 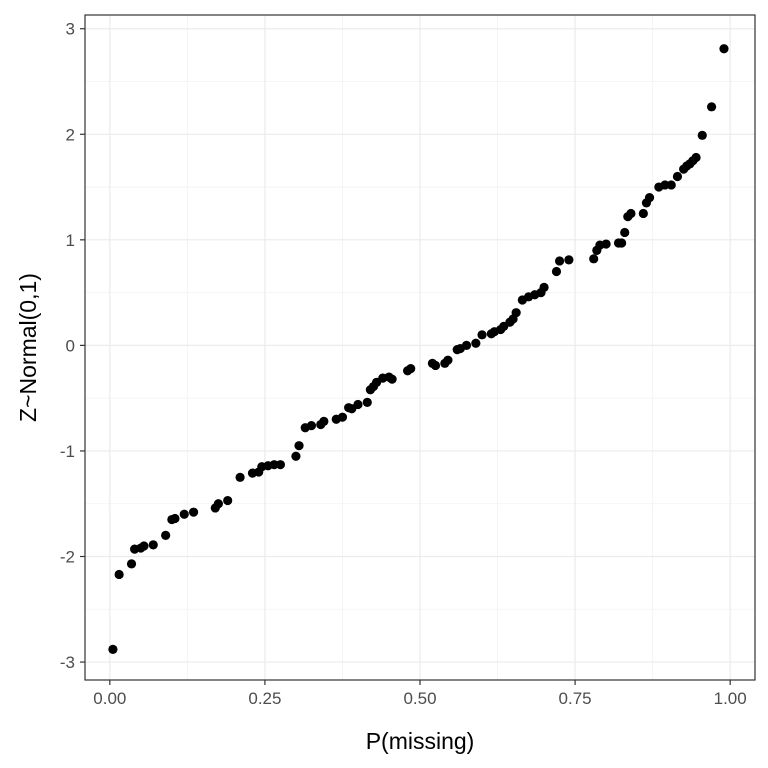 What do you see at coordinates (730, 698) in the screenshot?
I see `x-tick-label: 1.00` at bounding box center [730, 698].